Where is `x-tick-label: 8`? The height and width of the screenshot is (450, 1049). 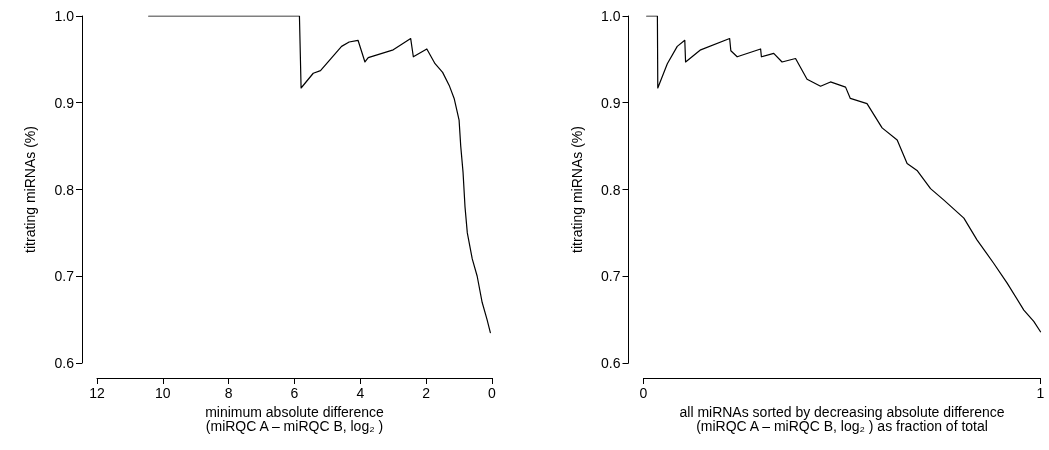
x-tick-label: 8 is located at coordinates (228, 393).